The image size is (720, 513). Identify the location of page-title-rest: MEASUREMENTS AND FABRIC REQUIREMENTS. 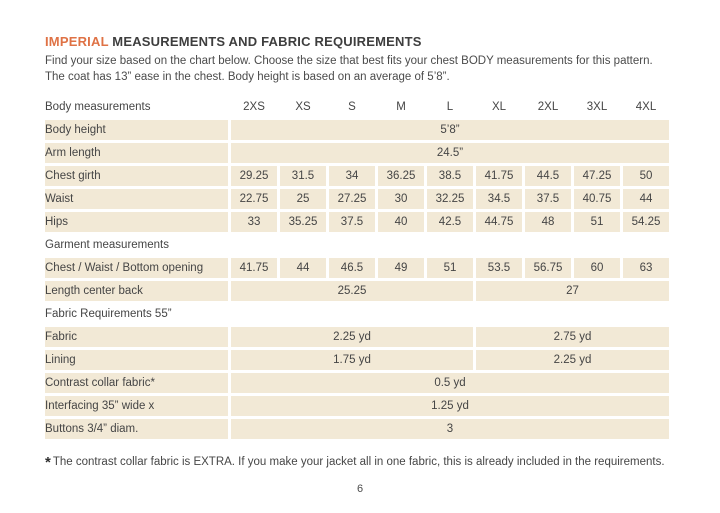
(265, 41).